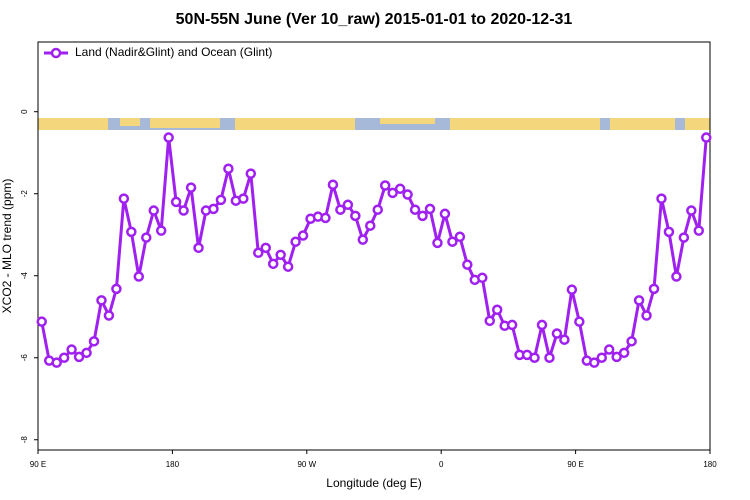 The height and width of the screenshot is (500, 750). Describe the element at coordinates (24, 111) in the screenshot. I see `y-tick-label: 0` at that location.